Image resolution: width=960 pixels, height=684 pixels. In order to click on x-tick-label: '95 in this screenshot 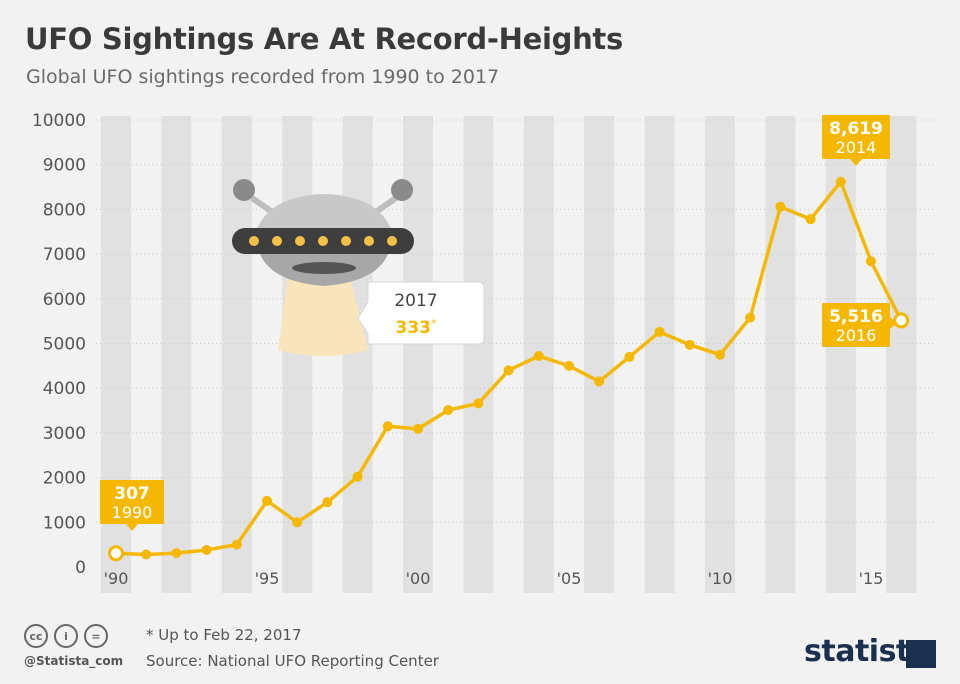, I will do `click(267, 578)`.